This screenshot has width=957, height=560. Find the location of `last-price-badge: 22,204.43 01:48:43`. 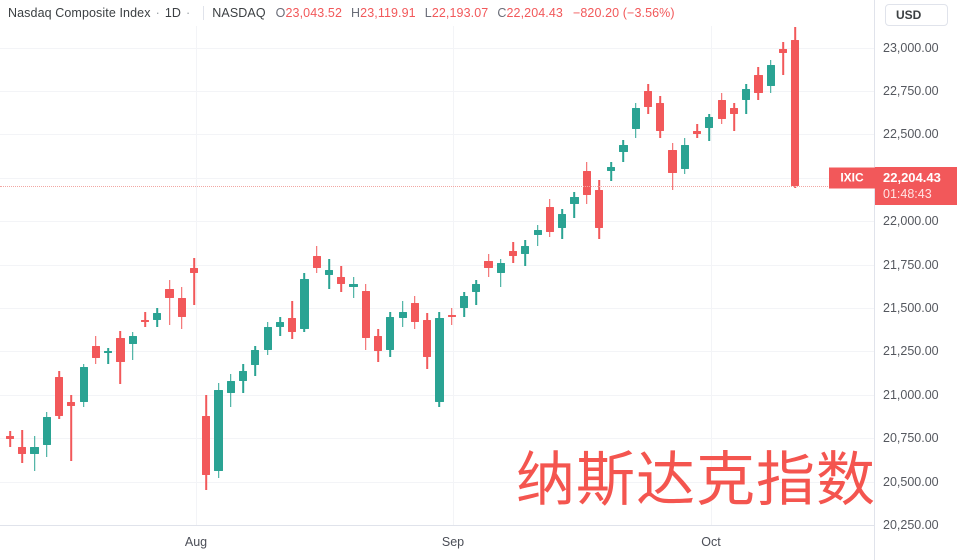

last-price-badge: 22,204.43 01:48:43 is located at coordinates (916, 185).